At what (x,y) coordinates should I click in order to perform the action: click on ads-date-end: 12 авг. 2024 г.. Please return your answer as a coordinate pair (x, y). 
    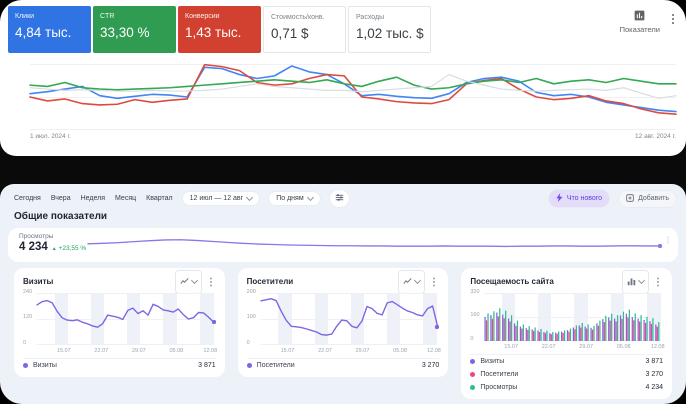
    Looking at the image, I should click on (655, 136).